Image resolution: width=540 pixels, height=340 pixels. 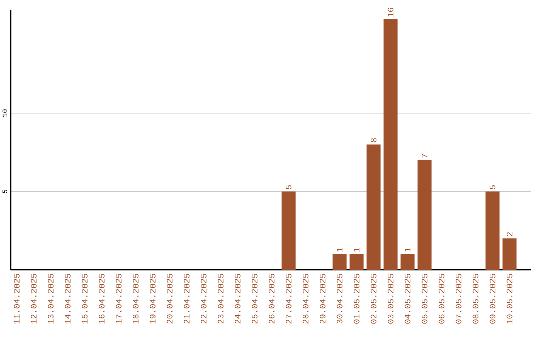 What do you see at coordinates (221, 299) in the screenshot?
I see `x-tick-label: 23.04.2025` at bounding box center [221, 299].